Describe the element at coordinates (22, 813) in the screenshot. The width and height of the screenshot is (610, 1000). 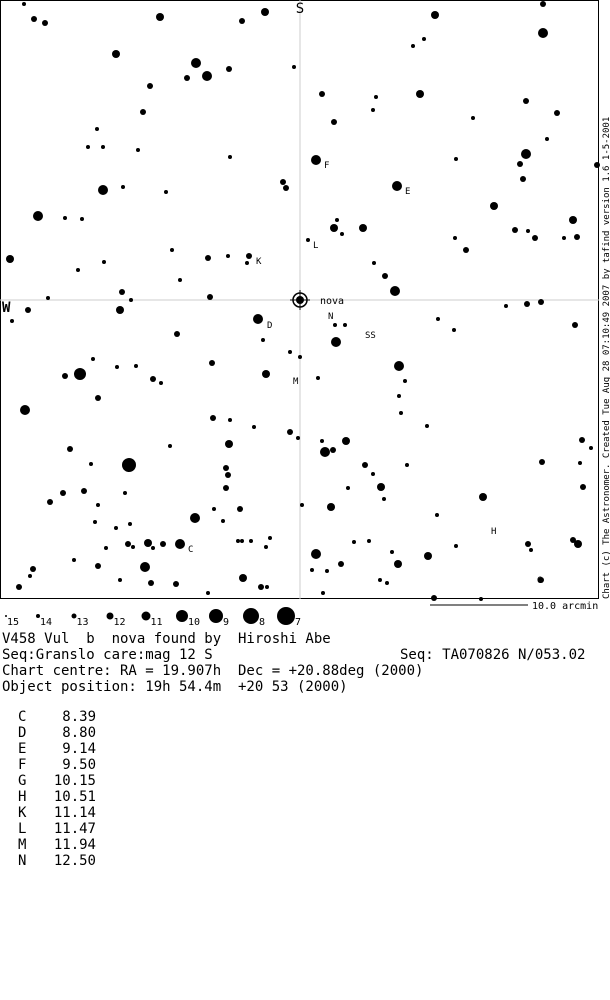
I see `sequence-label: K` at that location.